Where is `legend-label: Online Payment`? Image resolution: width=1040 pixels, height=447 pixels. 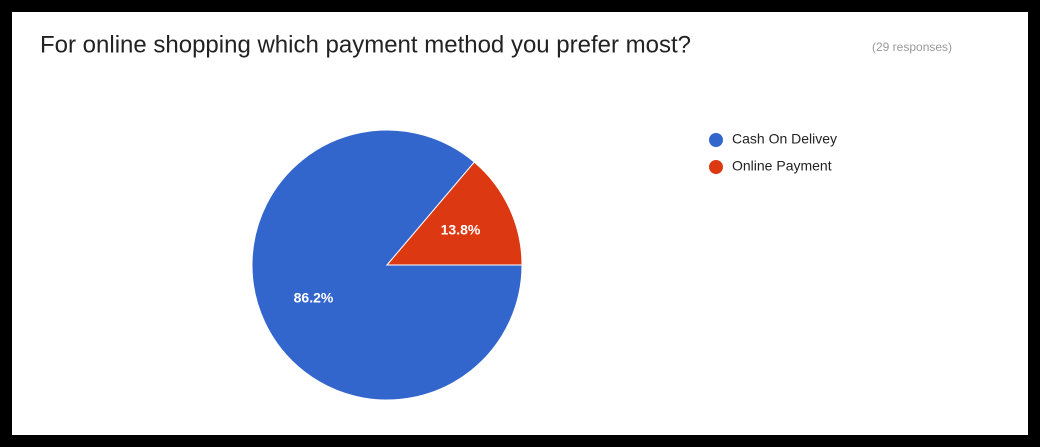 legend-label: Online Payment is located at coordinates (782, 166).